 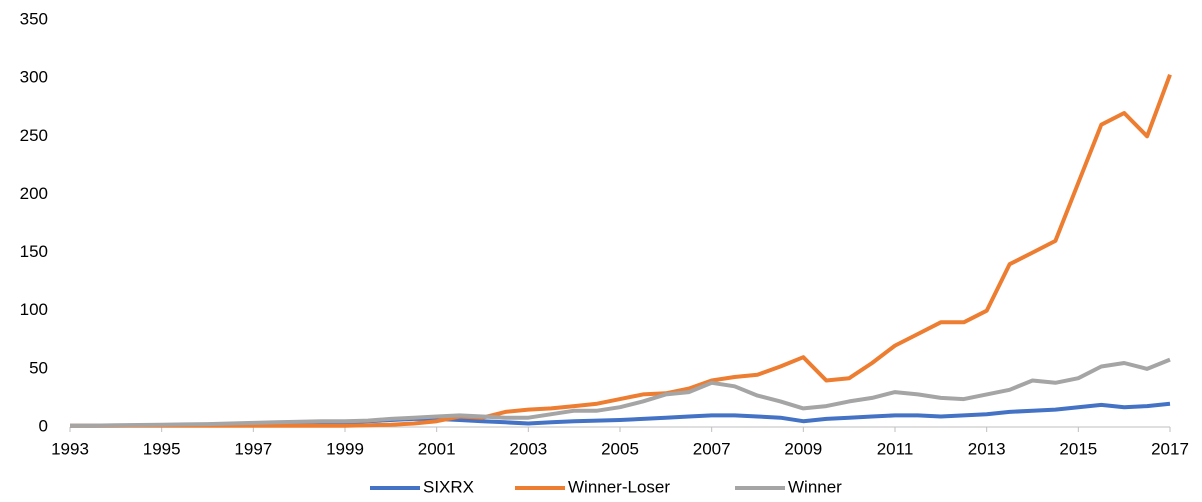 What do you see at coordinates (162, 448) in the screenshot?
I see `x-tick-label: 1995` at bounding box center [162, 448].